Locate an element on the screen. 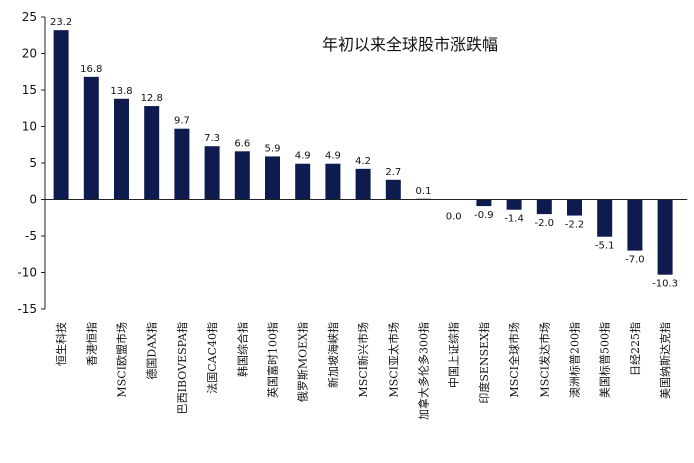 This screenshot has height=463, width=694. bar-value-label: 7.3 is located at coordinates (212, 138).